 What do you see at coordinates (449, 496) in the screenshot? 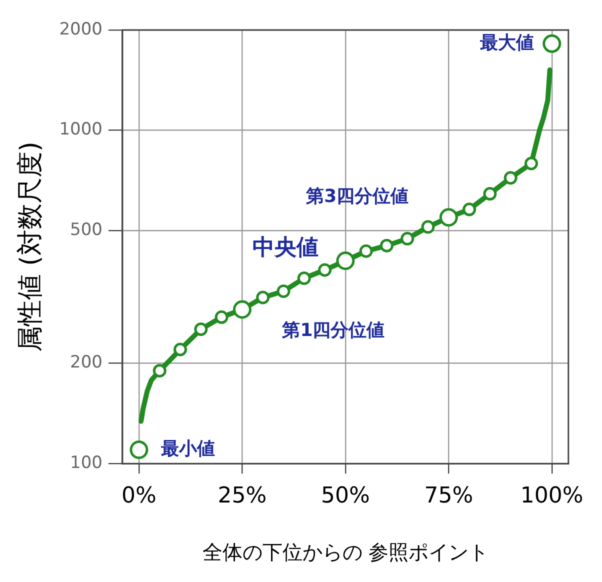
I see `x-tick-label: 75%` at bounding box center [449, 496].